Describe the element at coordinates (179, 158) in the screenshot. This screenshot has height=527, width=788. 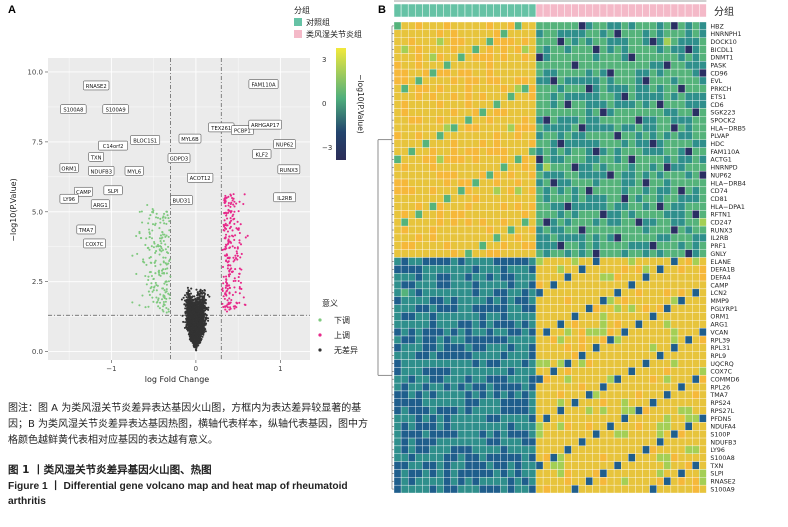
I see `gene-label-box` at that location.